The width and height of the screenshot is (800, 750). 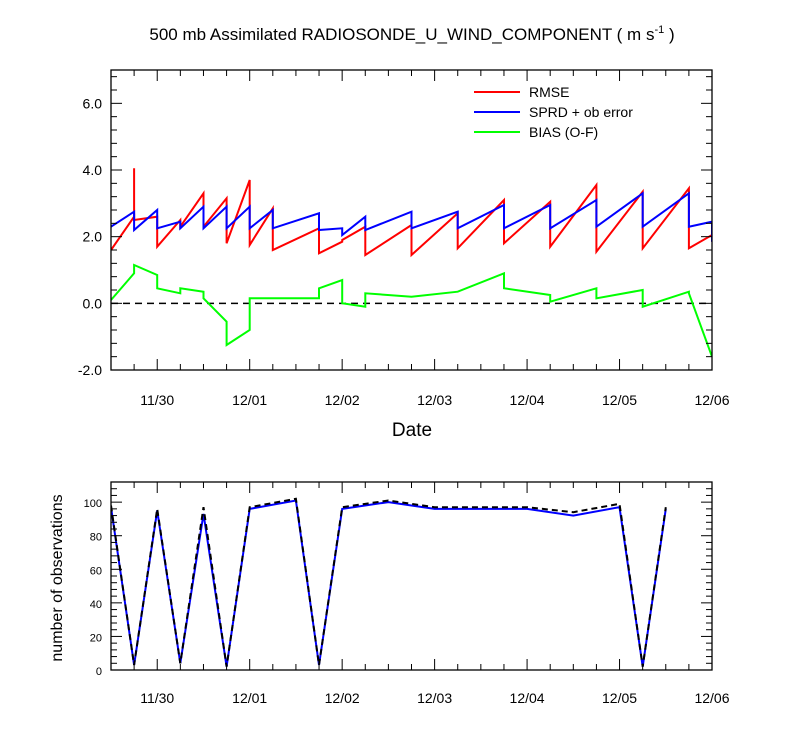 What do you see at coordinates (249, 400) in the screenshot?
I see `top-x-tick-label: 12/01` at bounding box center [249, 400].